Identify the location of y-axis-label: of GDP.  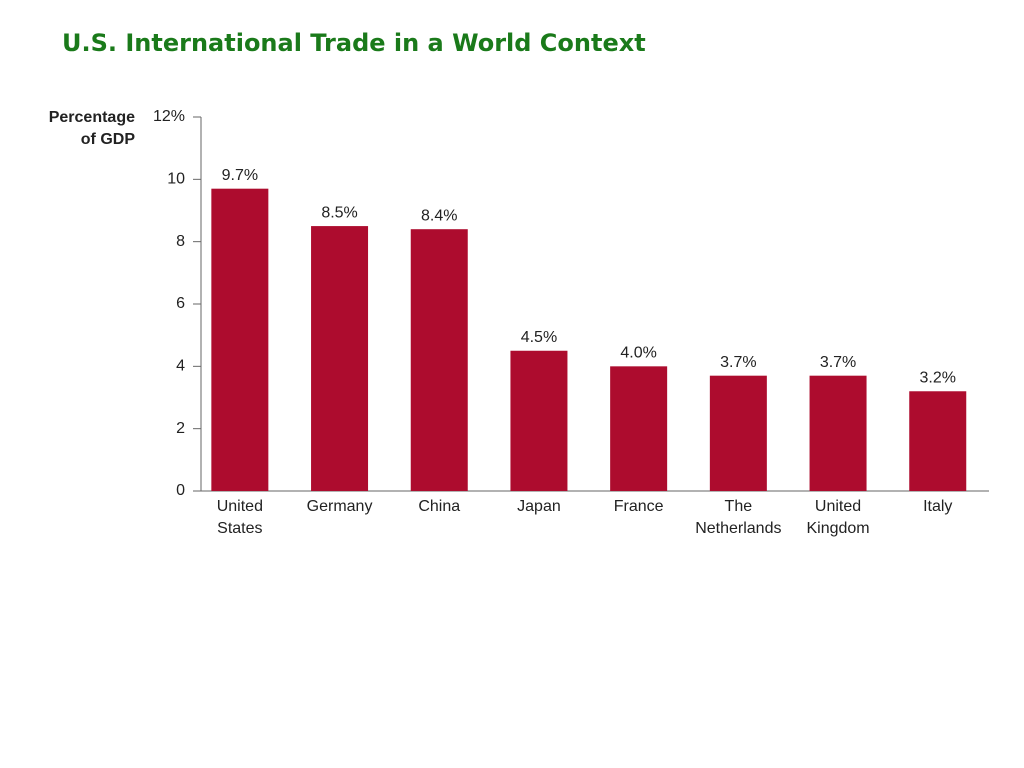
(108, 139).